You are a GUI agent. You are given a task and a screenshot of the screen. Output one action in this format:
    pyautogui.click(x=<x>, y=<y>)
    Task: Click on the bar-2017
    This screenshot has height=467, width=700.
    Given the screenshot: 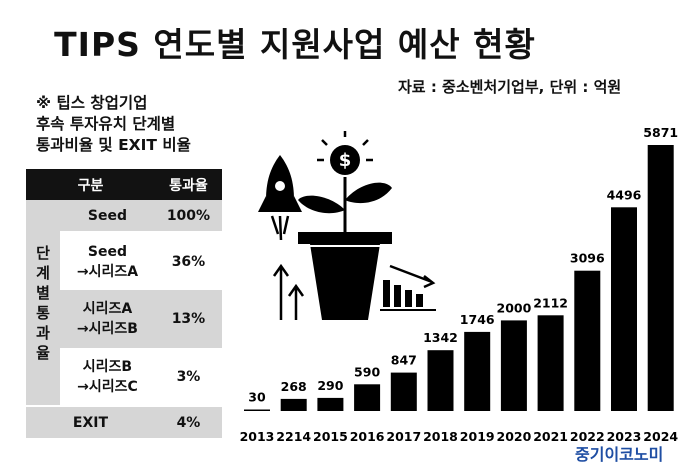 What is the action you would take?
    pyautogui.click(x=403, y=391)
    